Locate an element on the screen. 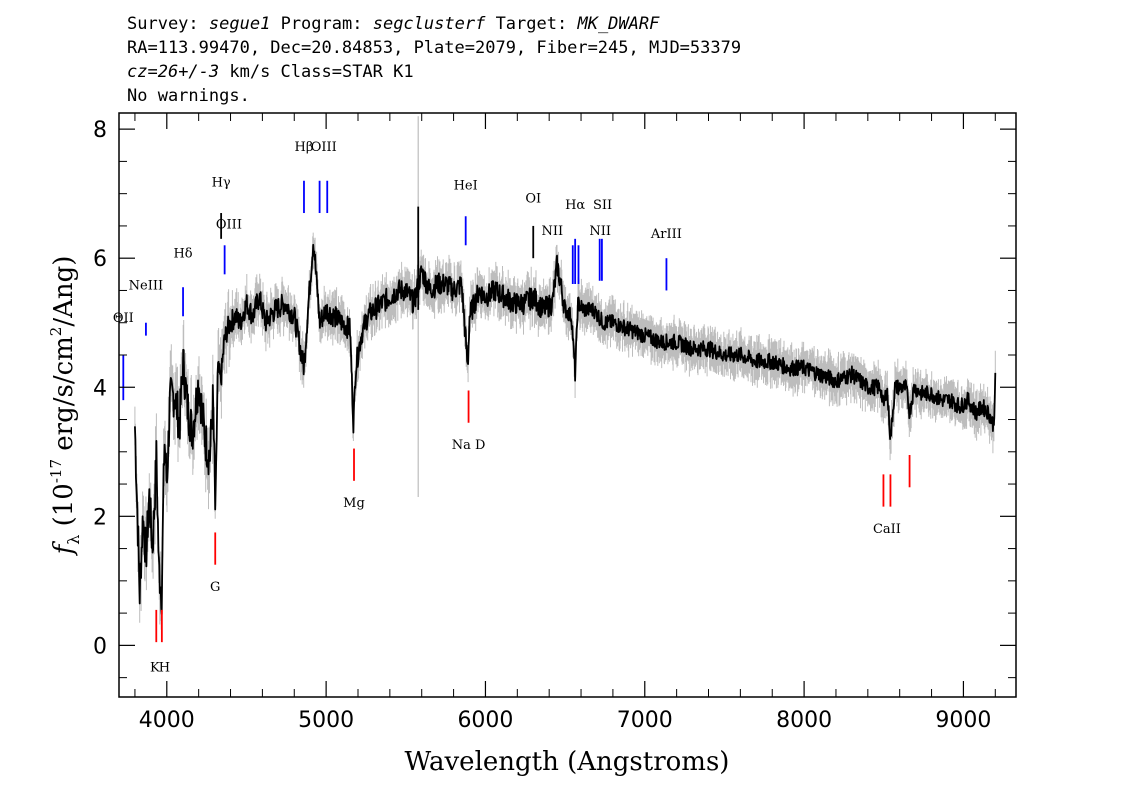 This screenshot has width=1134, height=810. label-k: K is located at coordinates (155, 668).